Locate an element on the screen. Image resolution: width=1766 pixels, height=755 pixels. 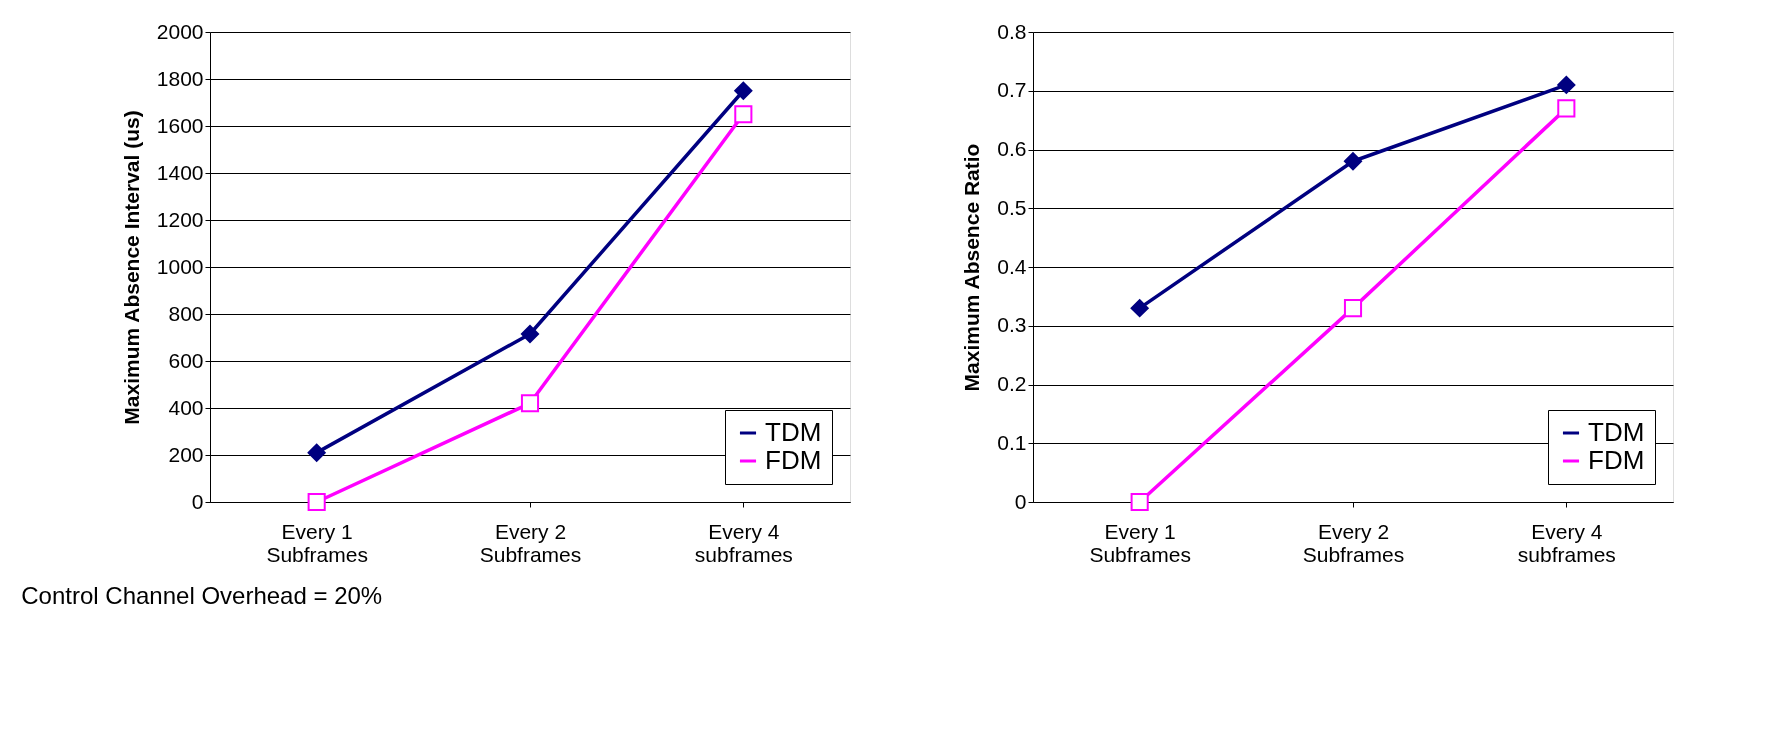
y-tick-label: 400 is located at coordinates (186, 407).